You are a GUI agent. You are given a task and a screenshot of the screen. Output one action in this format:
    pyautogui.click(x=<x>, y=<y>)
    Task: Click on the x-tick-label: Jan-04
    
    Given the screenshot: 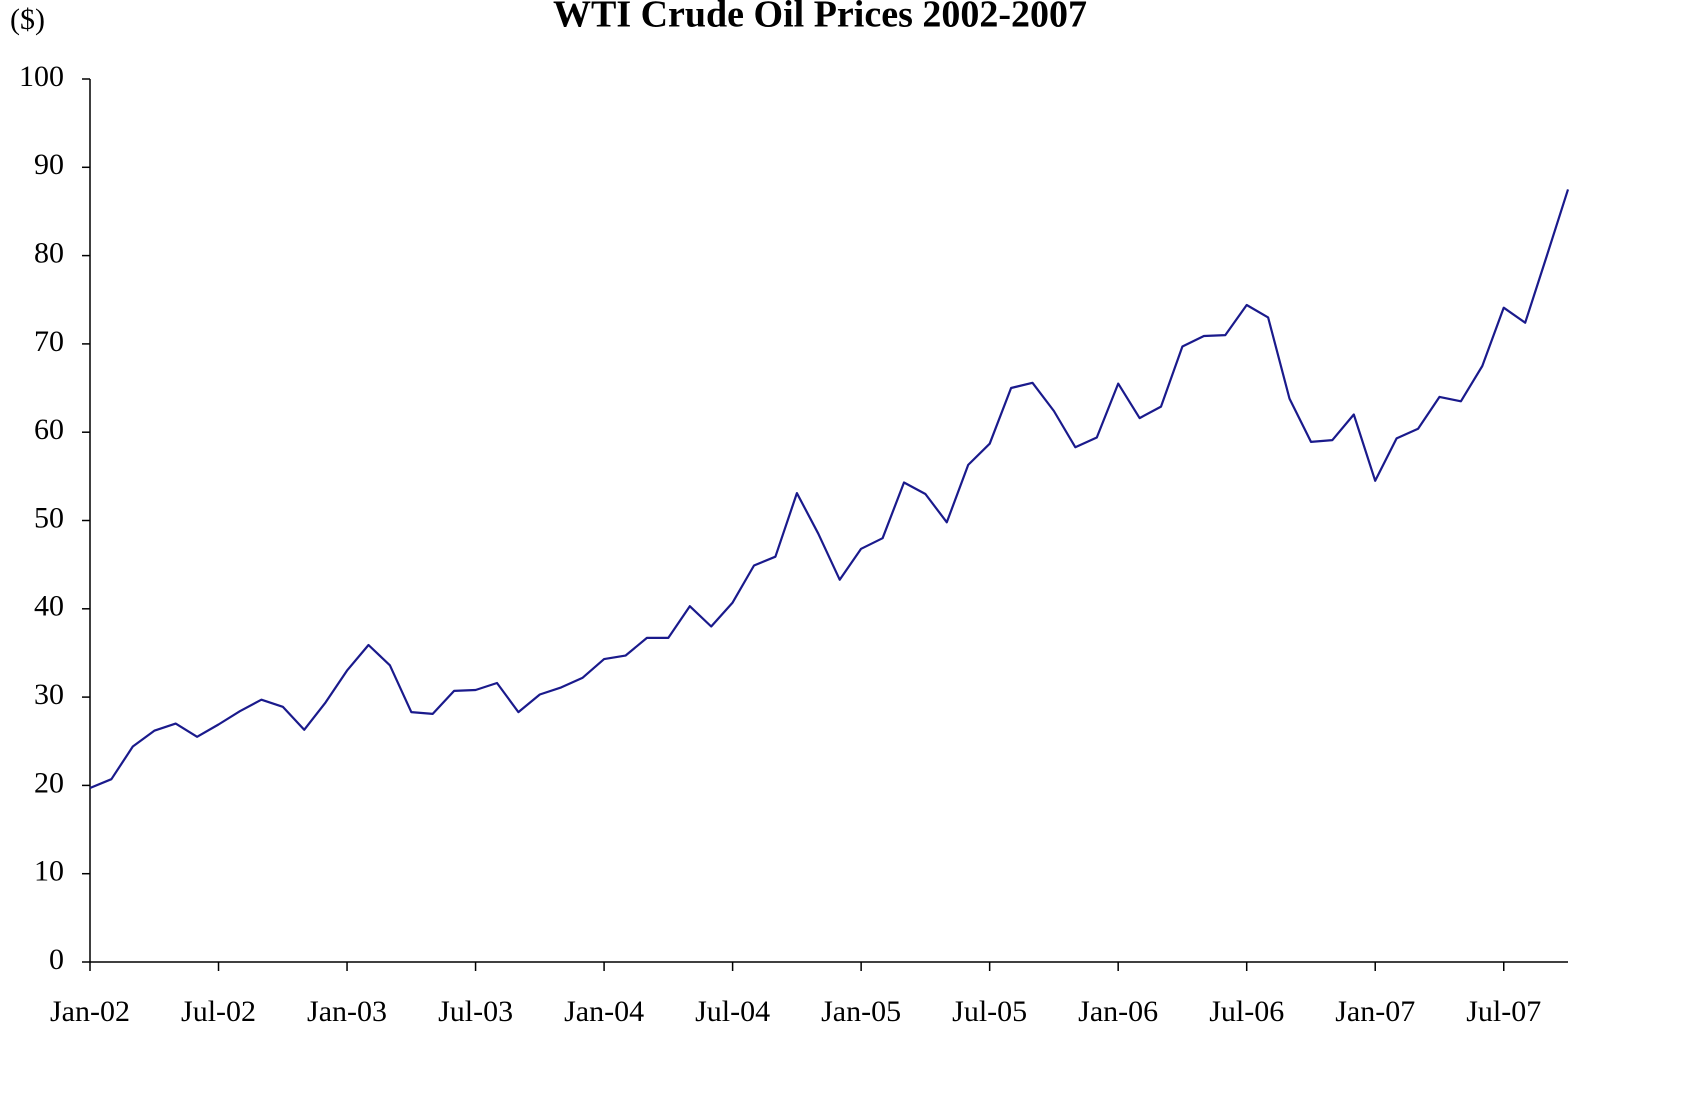 What is the action you would take?
    pyautogui.click(x=604, y=1011)
    